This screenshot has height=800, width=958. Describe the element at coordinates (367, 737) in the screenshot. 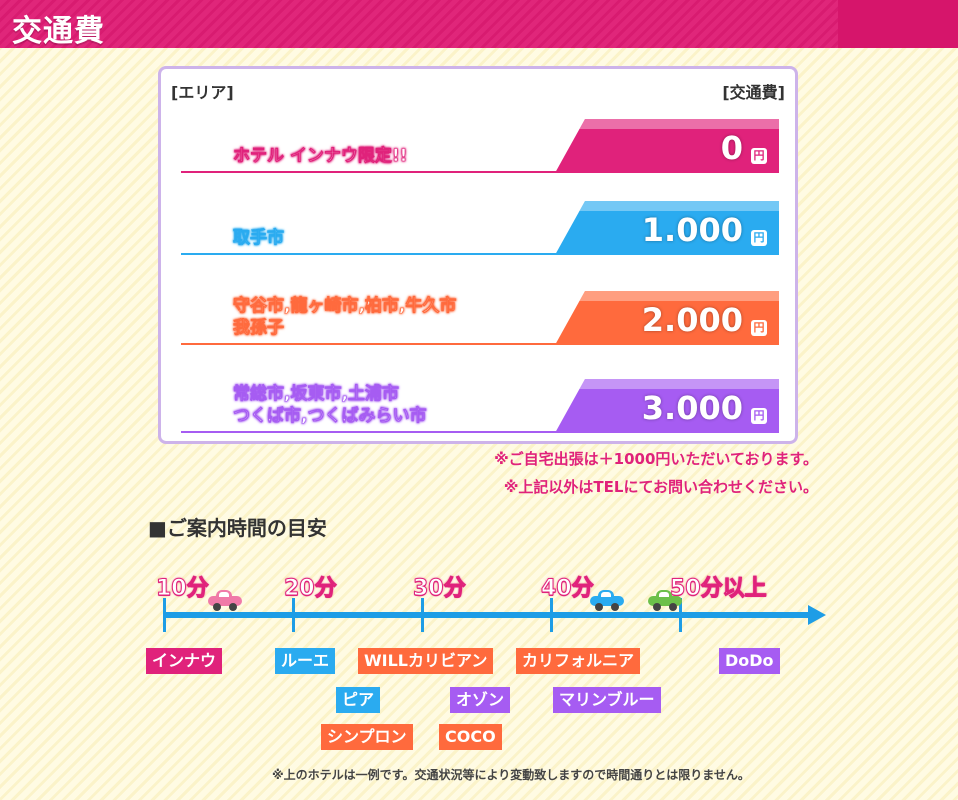

I see `hotel-tag-simplon: シンプロン` at that location.